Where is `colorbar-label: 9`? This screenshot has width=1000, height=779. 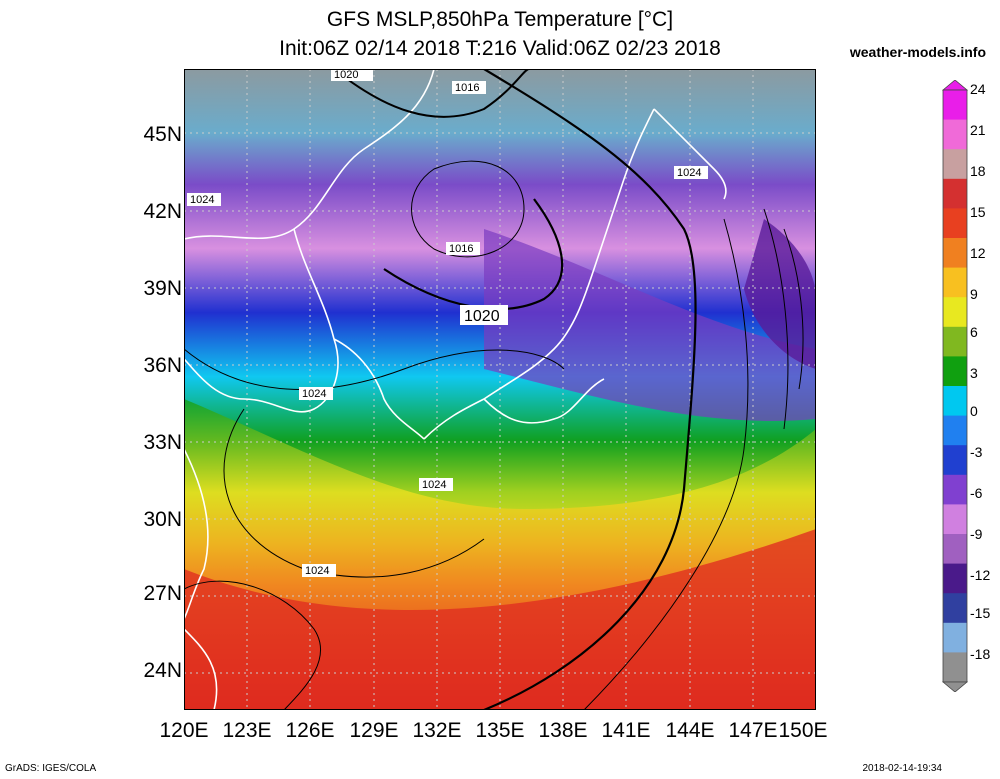 colorbar-label: 9 is located at coordinates (974, 294).